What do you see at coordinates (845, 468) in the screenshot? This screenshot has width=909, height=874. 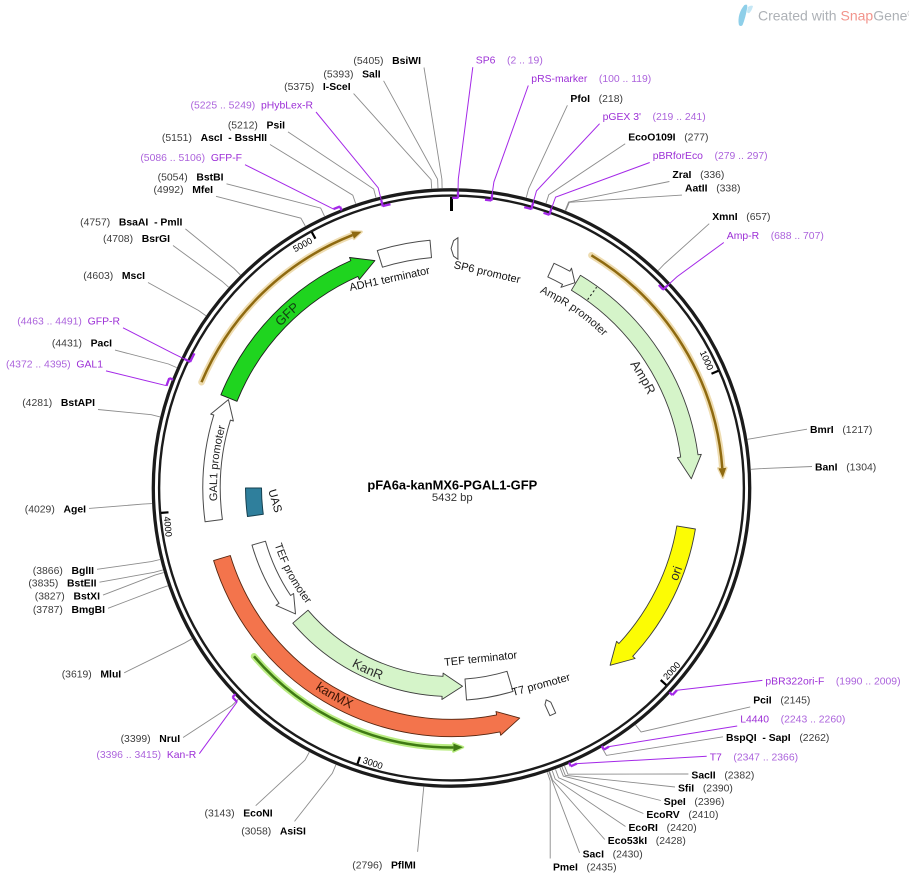 I see `svg-text: BanI (1304)` at bounding box center [845, 468].